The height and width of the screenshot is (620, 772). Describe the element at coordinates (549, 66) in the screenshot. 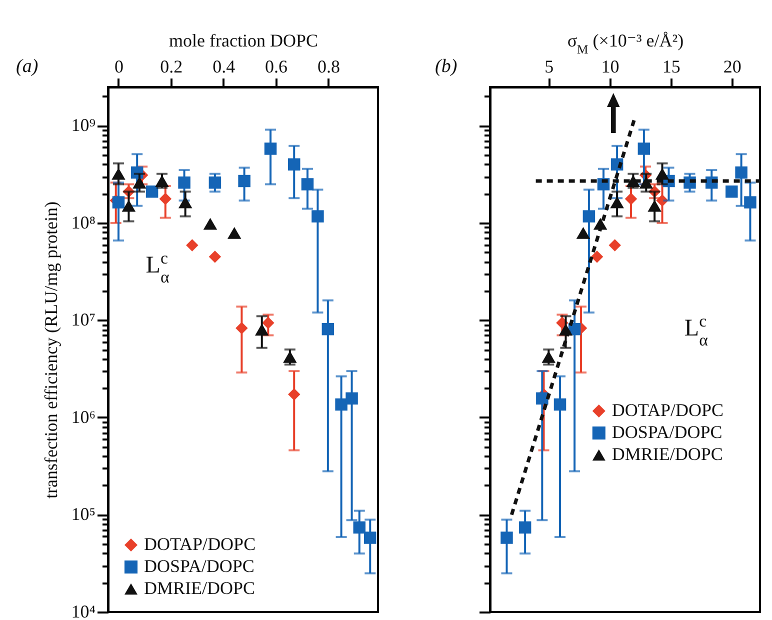

I see `x-tick-label: 5` at that location.